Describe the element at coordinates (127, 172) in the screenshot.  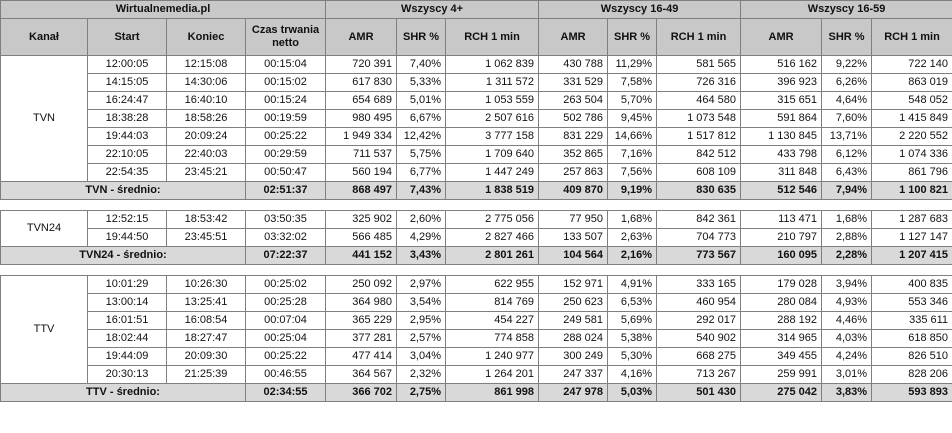
I see `table-cell: 22:54:35` at that location.